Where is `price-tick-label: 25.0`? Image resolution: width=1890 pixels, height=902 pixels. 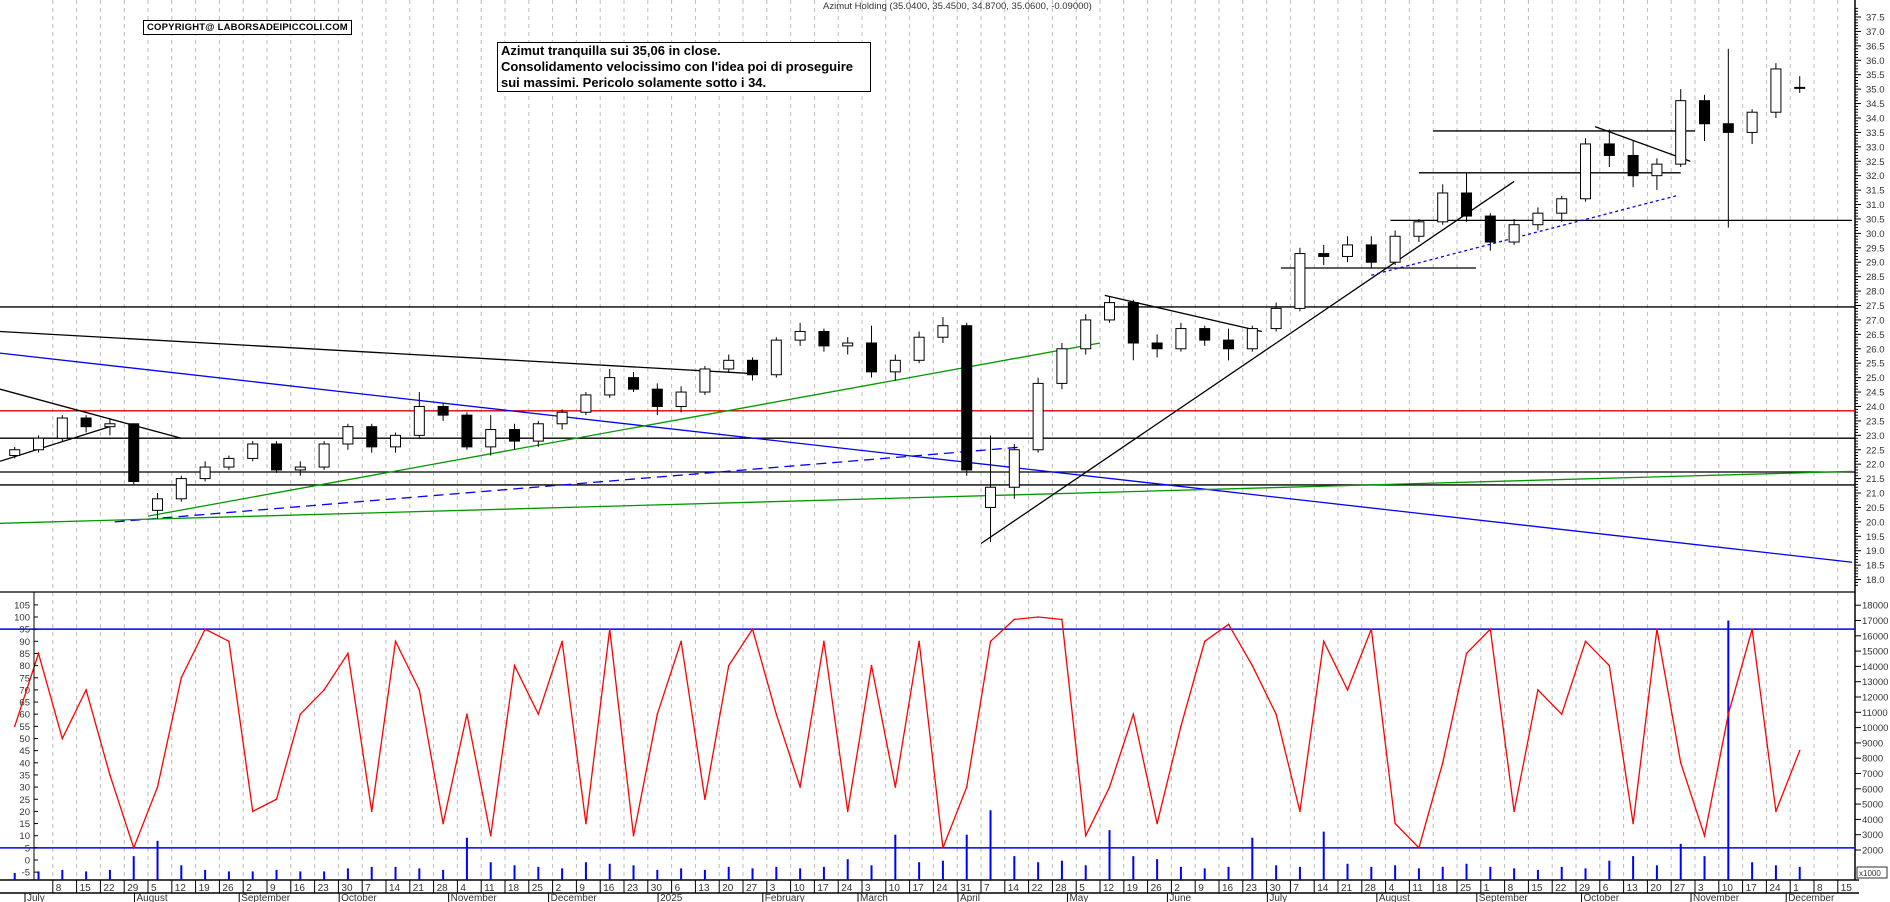 price-tick-label: 25.0 is located at coordinates (1875, 378).